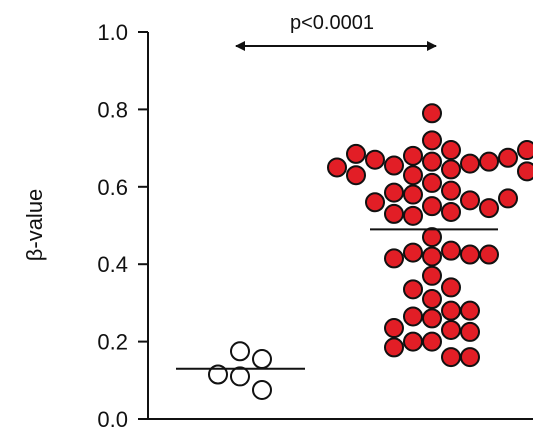 The image size is (533, 441). What do you see at coordinates (122, 226) in the screenshot?
I see `y-ticks: 0.0 0.2 0.4 0.6 0.8 1.0` at bounding box center [122, 226].